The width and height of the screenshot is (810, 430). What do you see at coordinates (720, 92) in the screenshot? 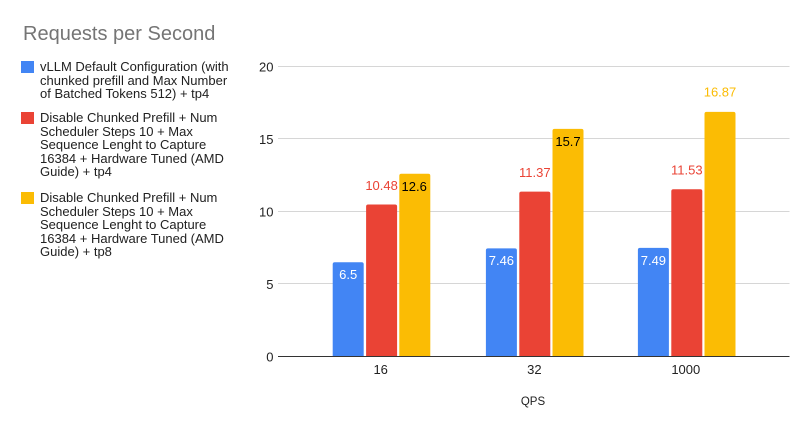
I see `svg-text: 16.87` at bounding box center [720, 92].